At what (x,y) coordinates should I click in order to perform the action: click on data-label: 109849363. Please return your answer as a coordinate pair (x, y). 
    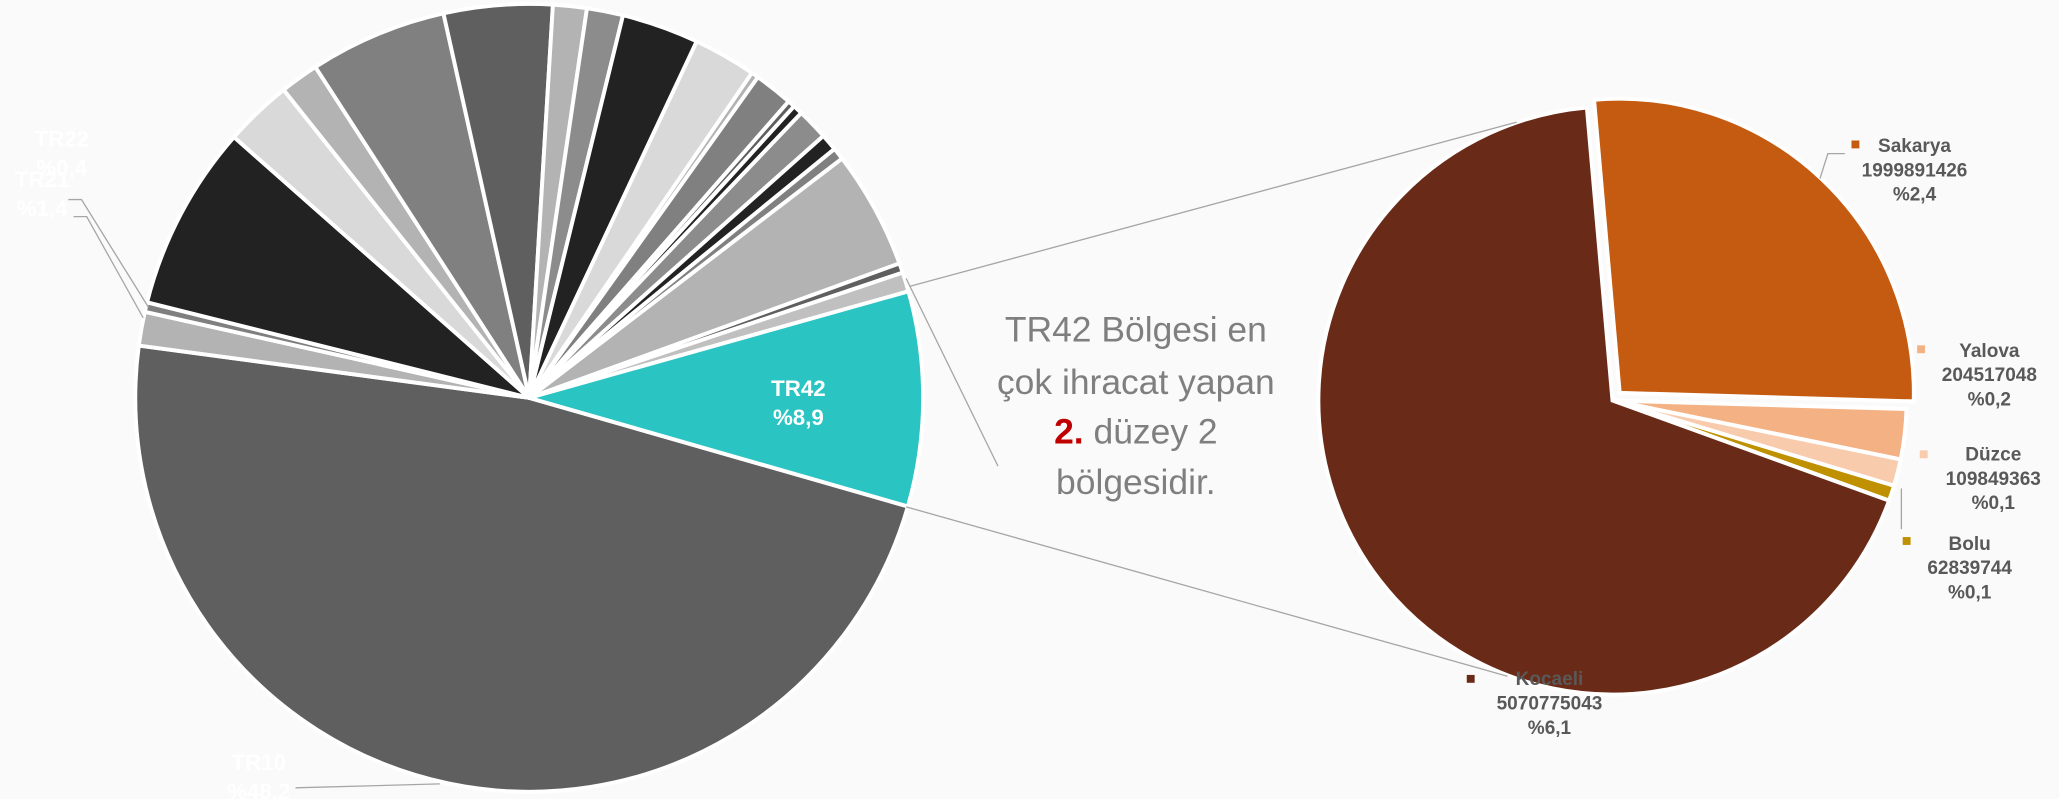
    Looking at the image, I should click on (1993, 479).